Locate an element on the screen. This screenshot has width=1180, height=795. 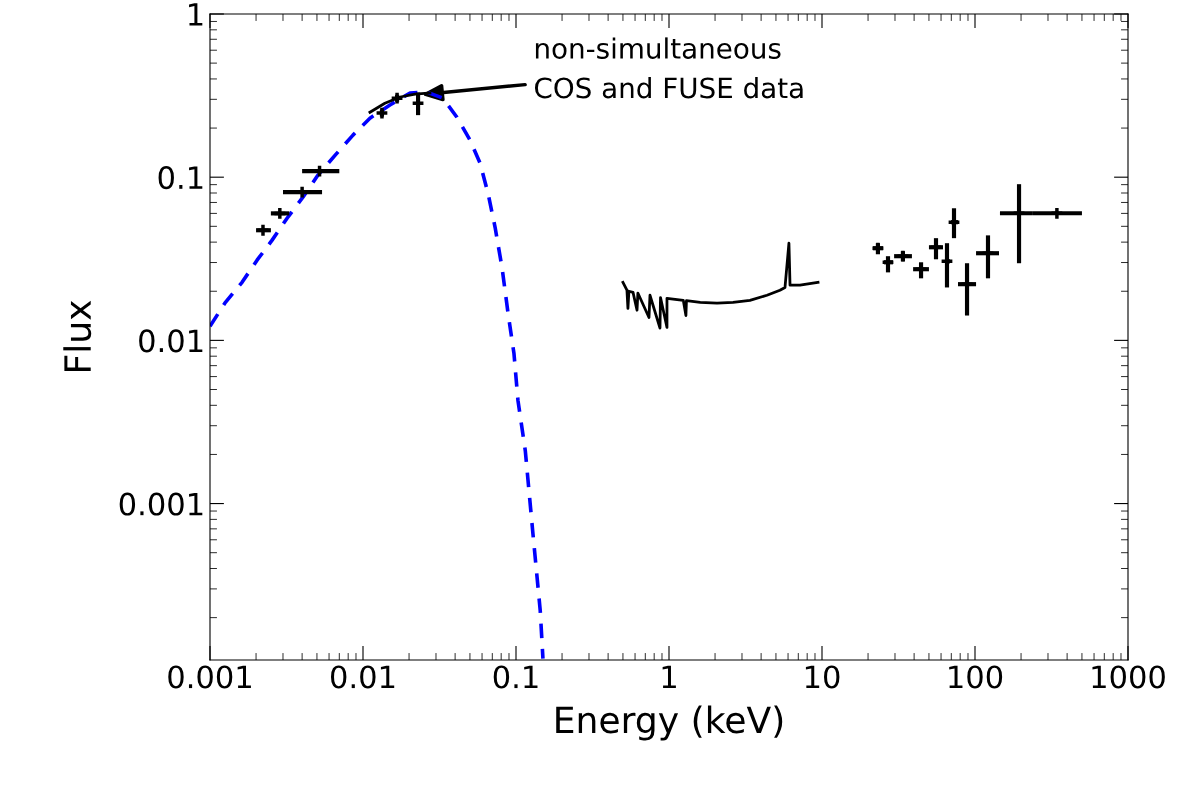
y-tick-label: 0.001 is located at coordinates (161, 504).